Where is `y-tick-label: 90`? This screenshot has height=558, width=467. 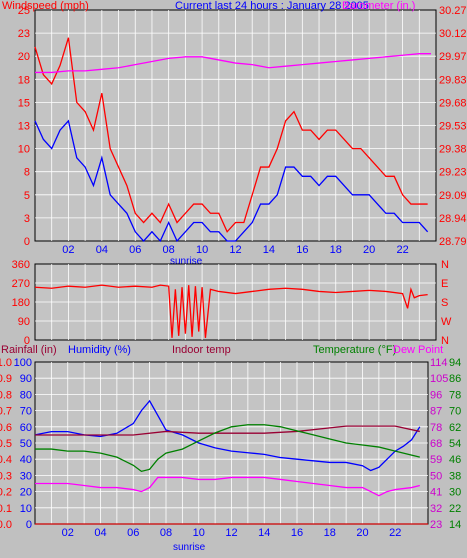 y-tick-label: 90 is located at coordinates (26, 379).